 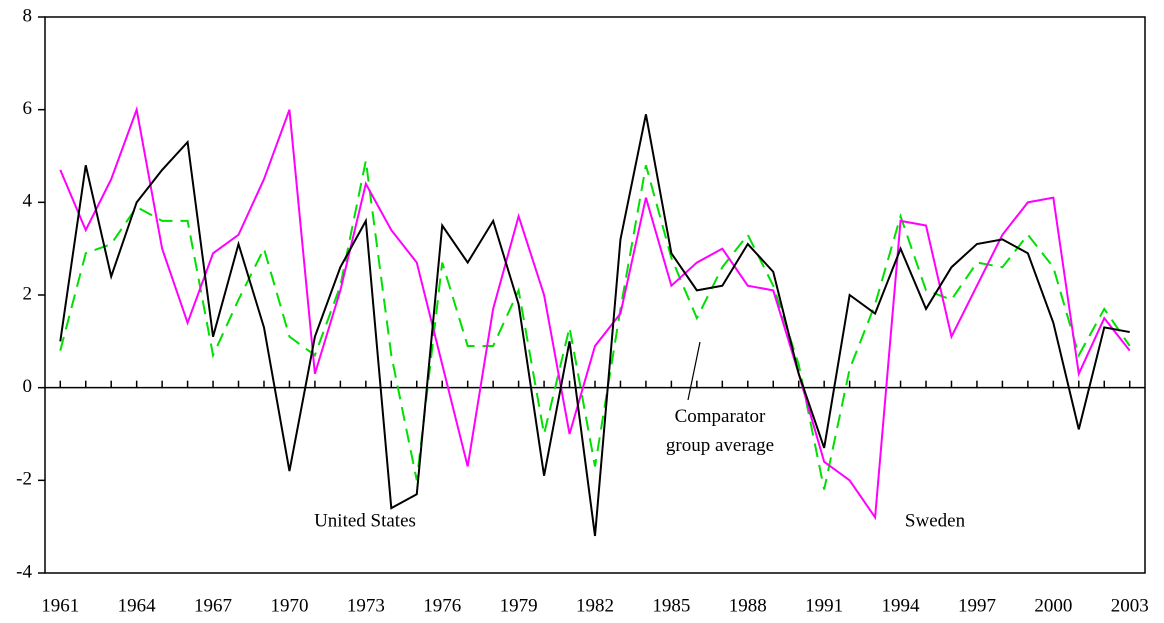 I want to click on y-tick-label: 2, so click(x=28, y=293).